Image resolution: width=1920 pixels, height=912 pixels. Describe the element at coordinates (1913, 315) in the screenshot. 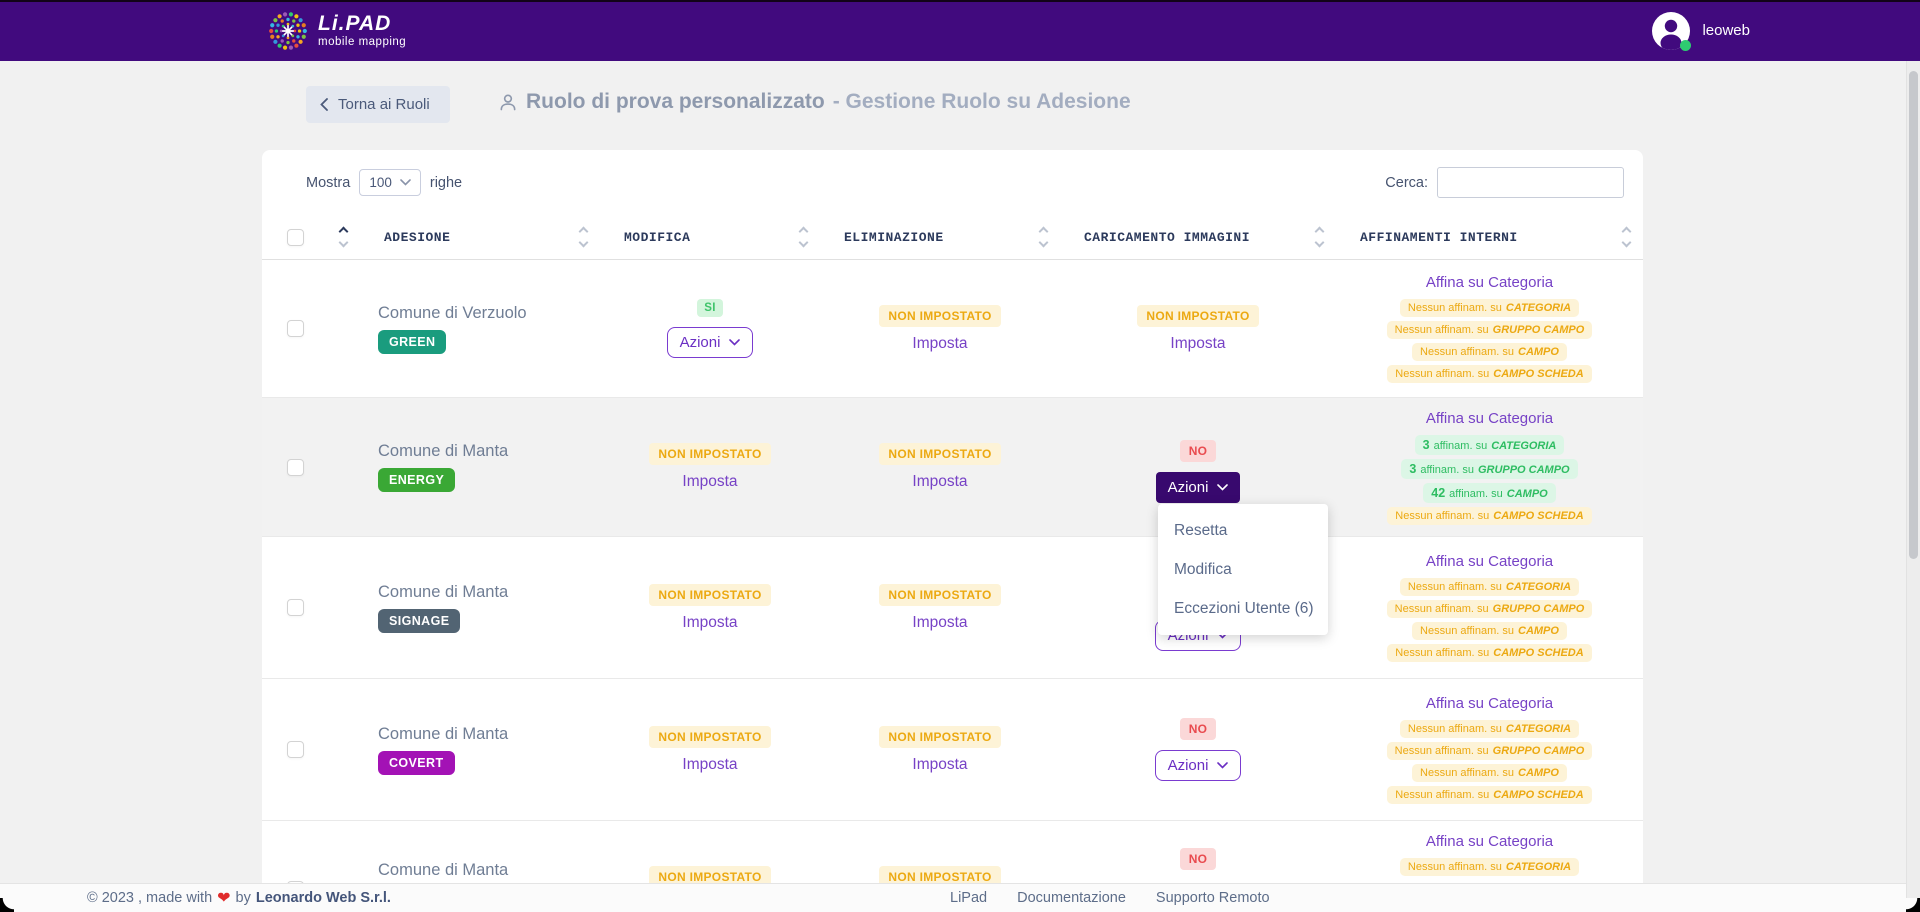

I see `scrollbar-thumb` at that location.